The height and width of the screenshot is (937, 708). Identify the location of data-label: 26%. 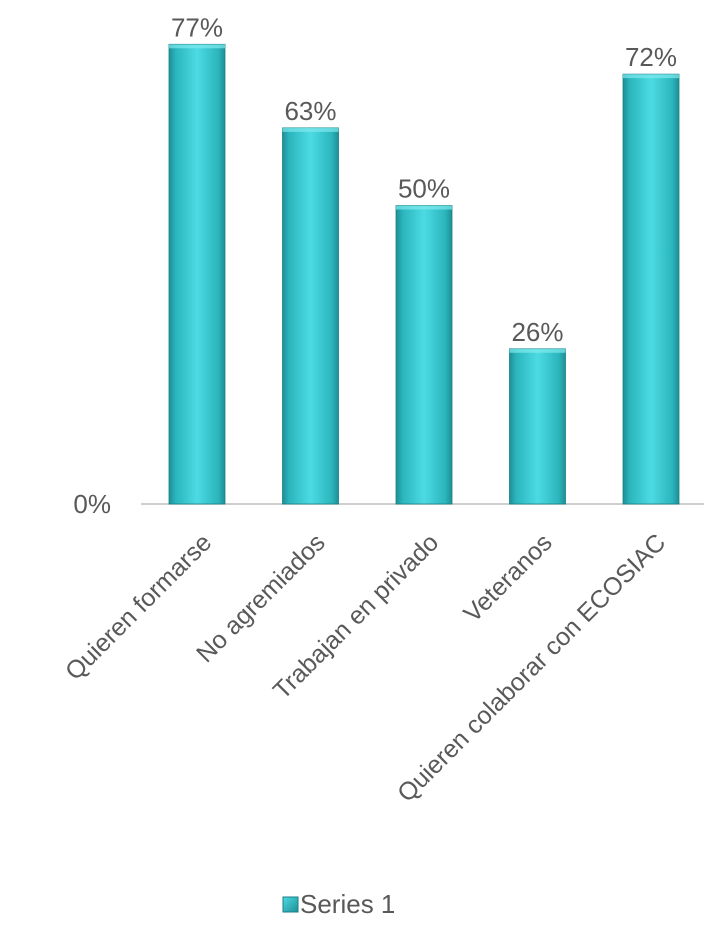
(537, 332).